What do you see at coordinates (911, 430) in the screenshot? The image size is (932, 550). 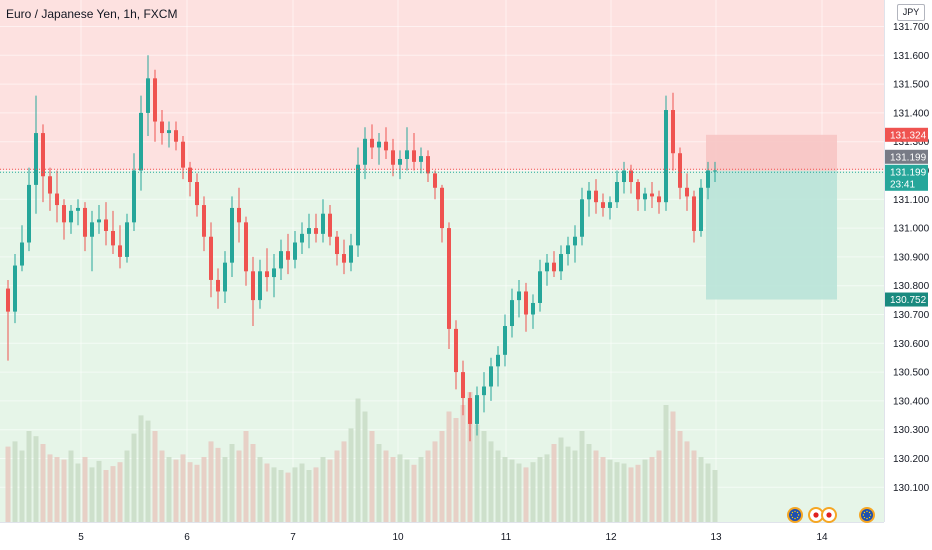 I see `y-tick-label: 130.300` at bounding box center [911, 430].